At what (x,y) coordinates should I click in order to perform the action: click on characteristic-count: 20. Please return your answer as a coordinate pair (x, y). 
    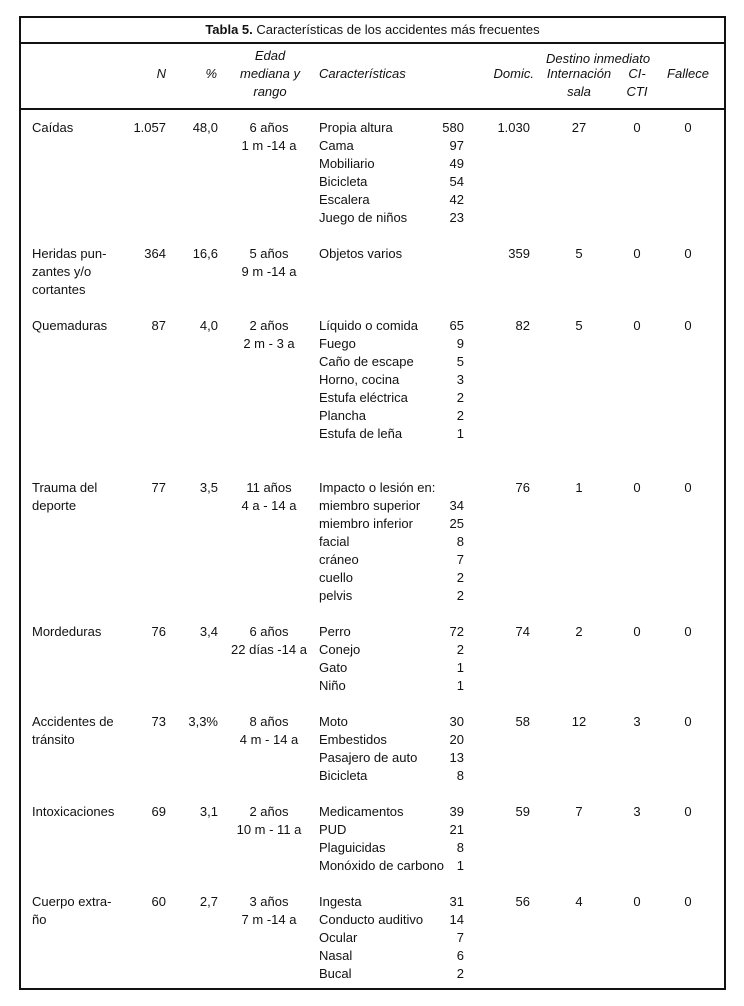
    Looking at the image, I should click on (456, 739).